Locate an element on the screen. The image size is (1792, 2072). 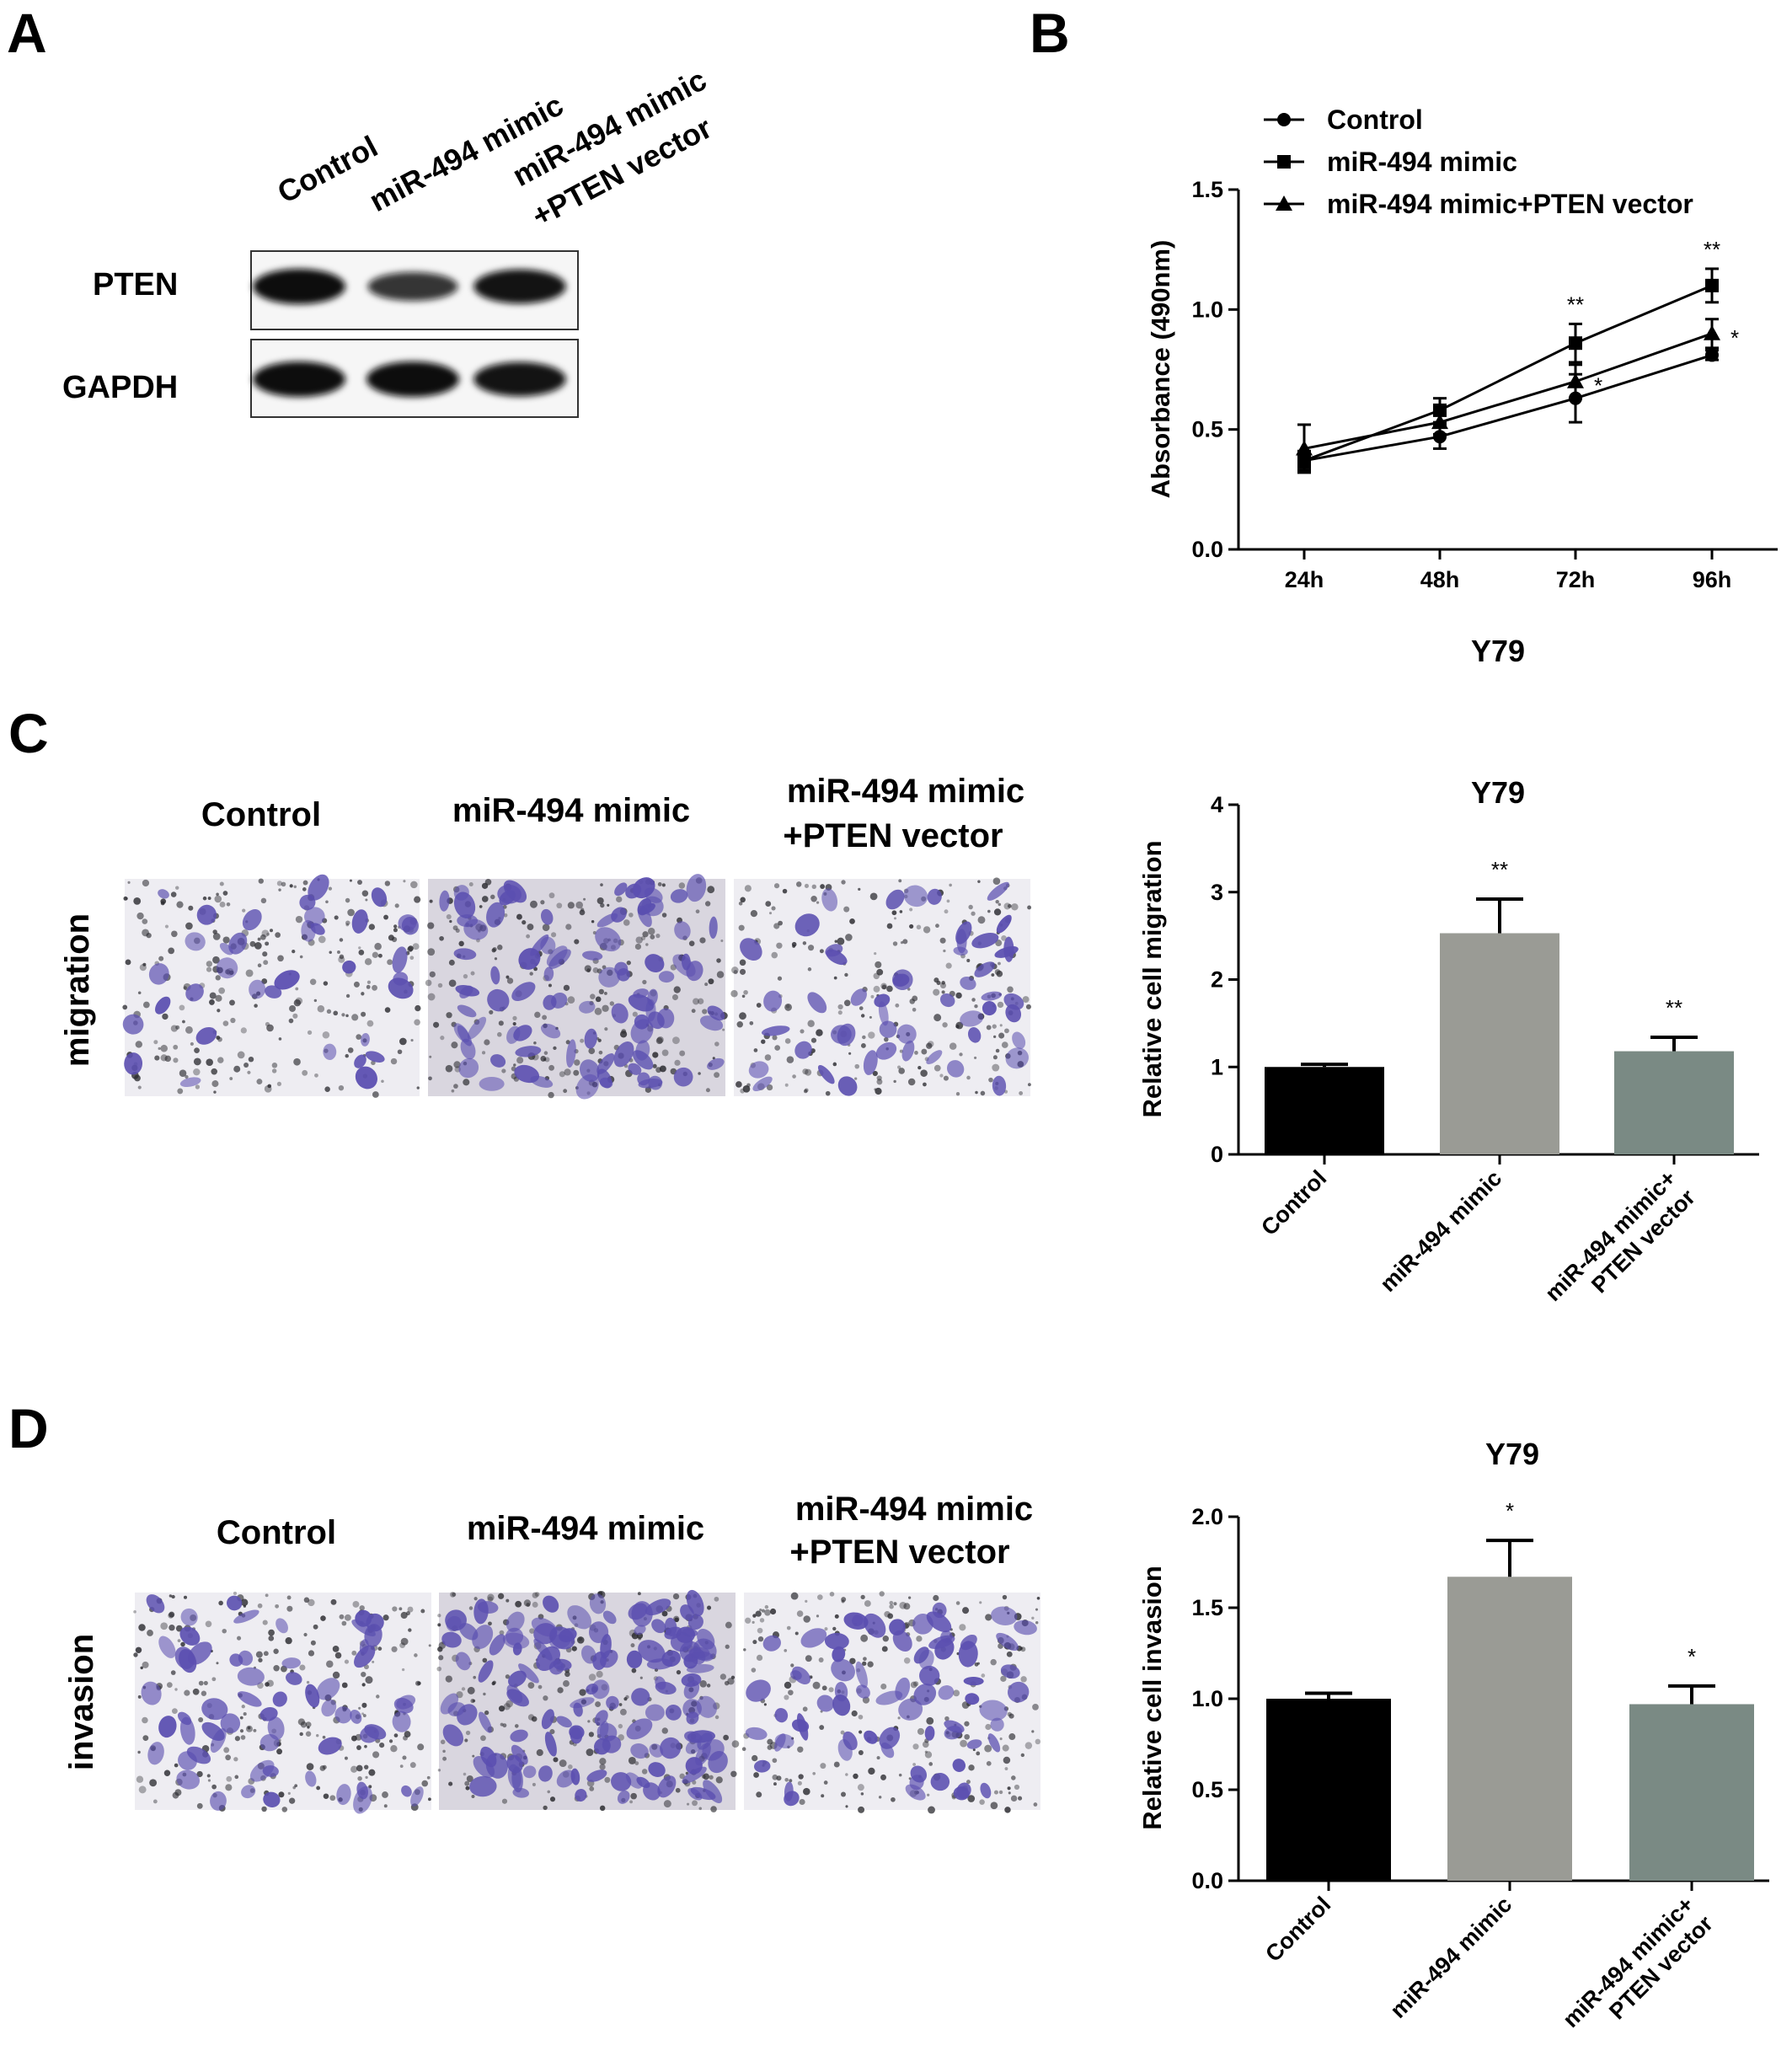
chart-b-legend-marker-triangle is located at coordinates (1284, 203).